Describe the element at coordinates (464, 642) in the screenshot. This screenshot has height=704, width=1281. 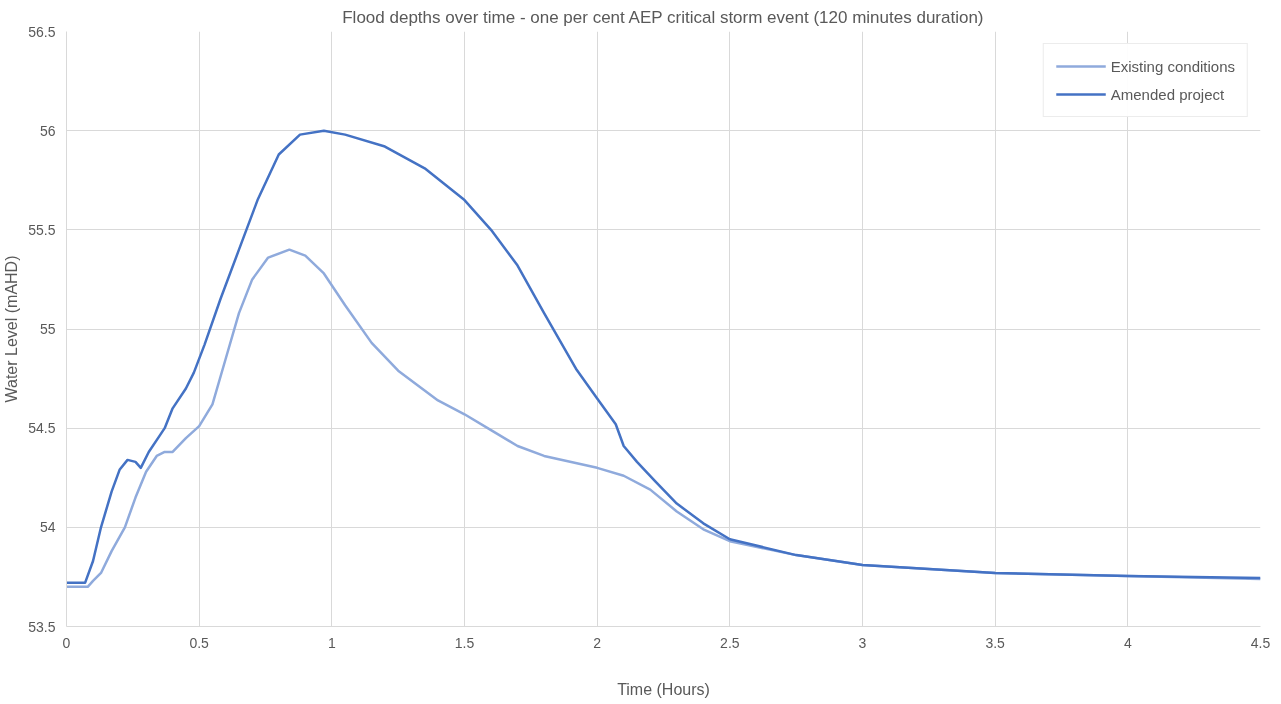
I see `x-tick-label: 1.5` at that location.